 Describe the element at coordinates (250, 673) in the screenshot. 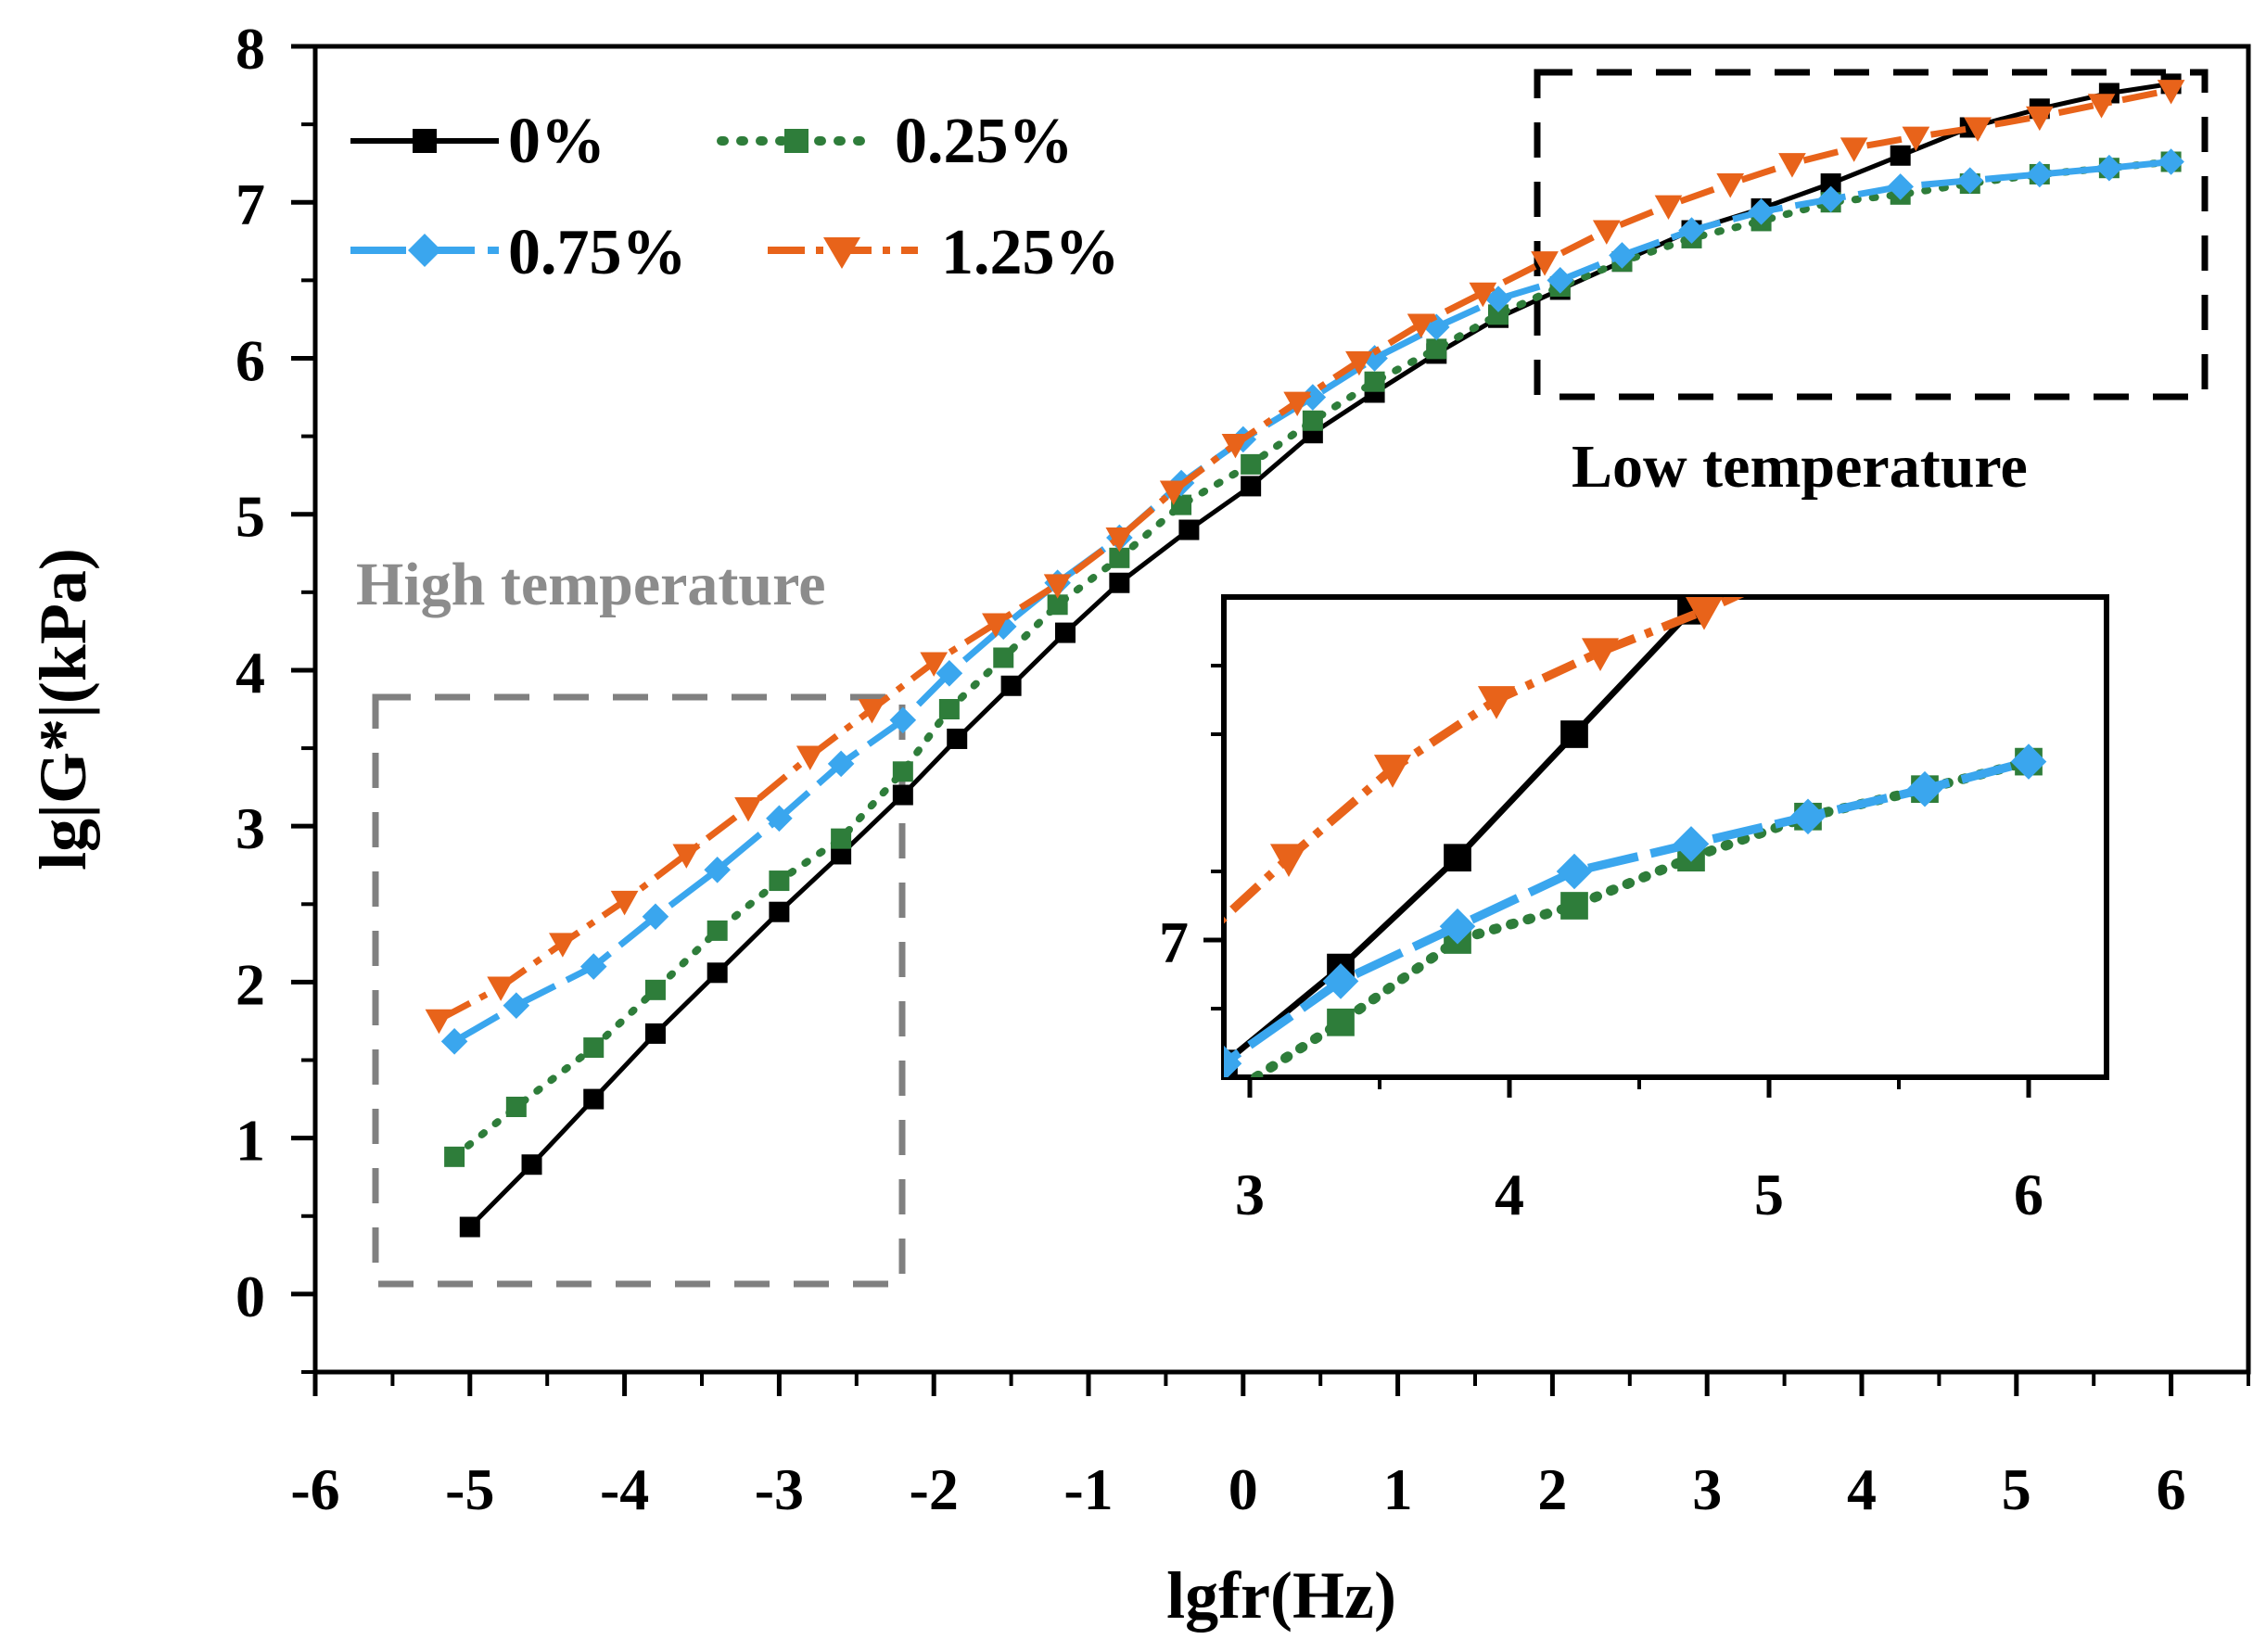

I see `y-tick-label: 4` at that location.